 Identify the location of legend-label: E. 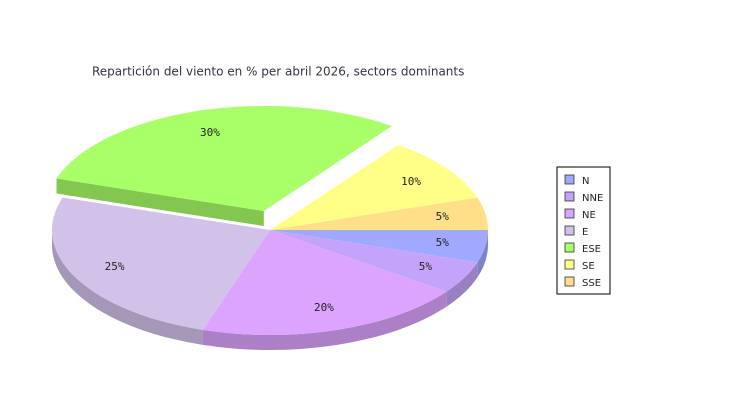
(585, 232).